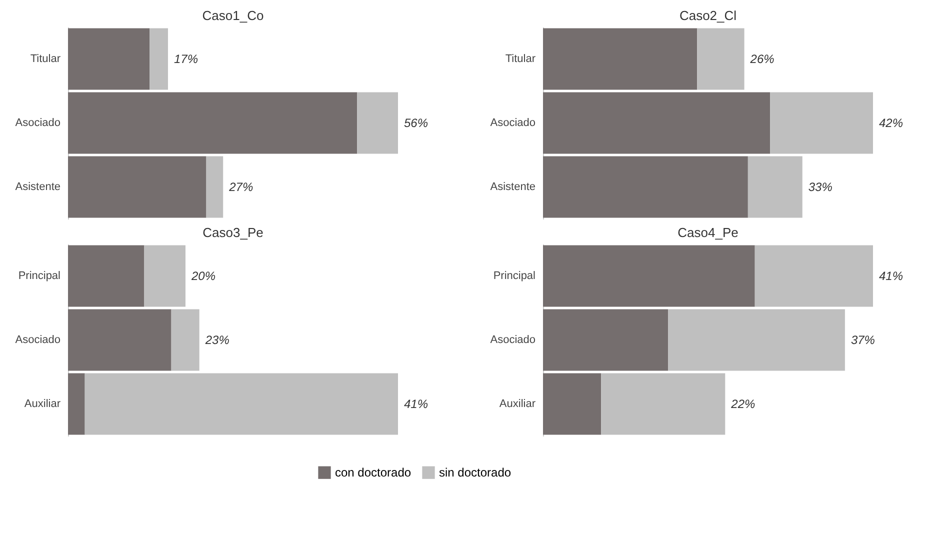 The height and width of the screenshot is (537, 937). What do you see at coordinates (708, 15) in the screenshot?
I see `chart-title: Caso2_Cl` at bounding box center [708, 15].